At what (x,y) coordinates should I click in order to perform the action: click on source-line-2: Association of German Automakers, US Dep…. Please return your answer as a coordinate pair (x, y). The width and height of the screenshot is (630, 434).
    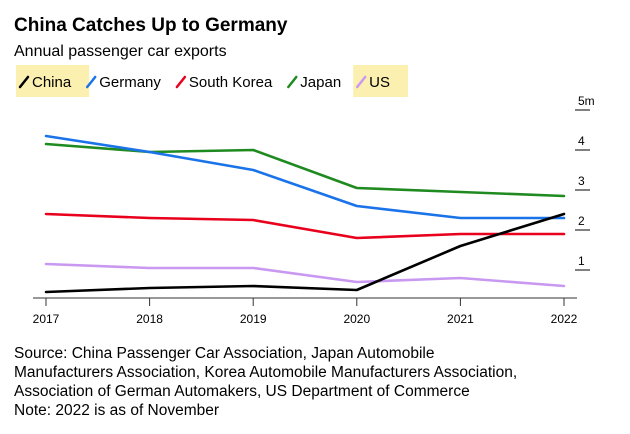
    Looking at the image, I should click on (242, 391).